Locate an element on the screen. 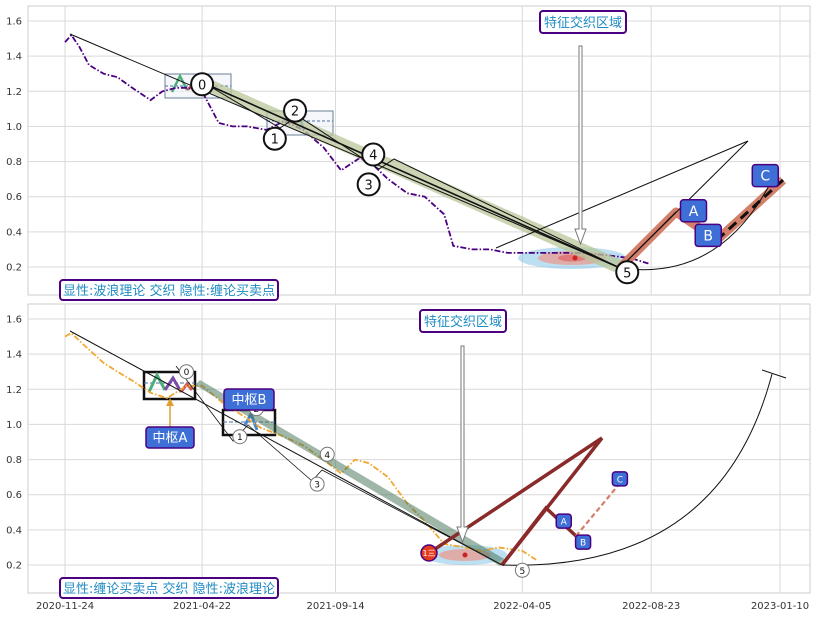  bottom-legend: 显性:缠论买卖点 交织 隐性:波浪理论 is located at coordinates (169, 588).